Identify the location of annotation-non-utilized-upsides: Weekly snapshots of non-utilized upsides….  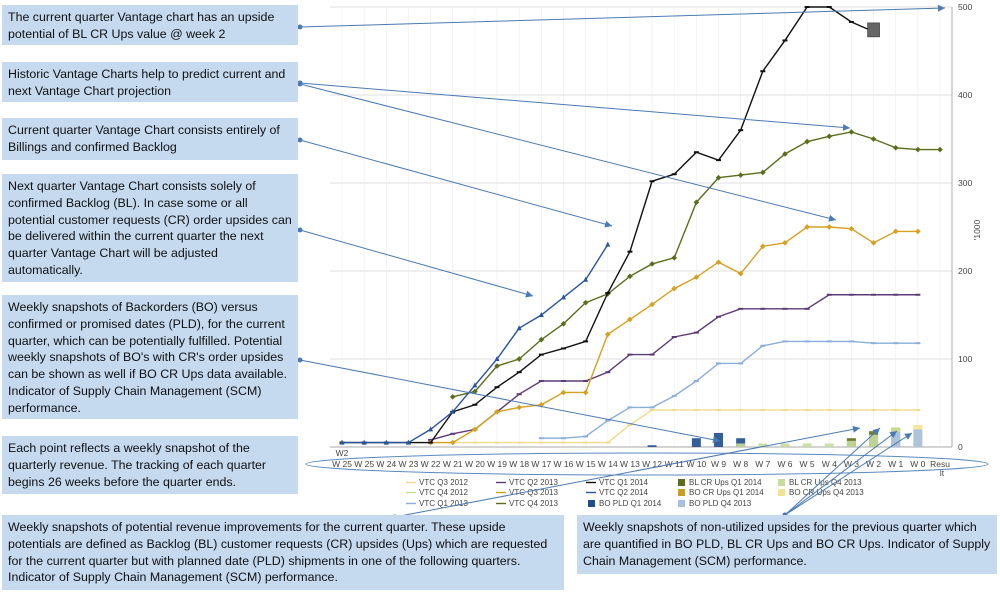
(787, 544).